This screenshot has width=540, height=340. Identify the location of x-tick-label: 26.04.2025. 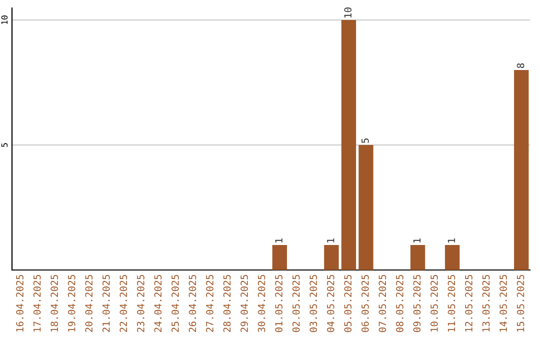
(192, 303).